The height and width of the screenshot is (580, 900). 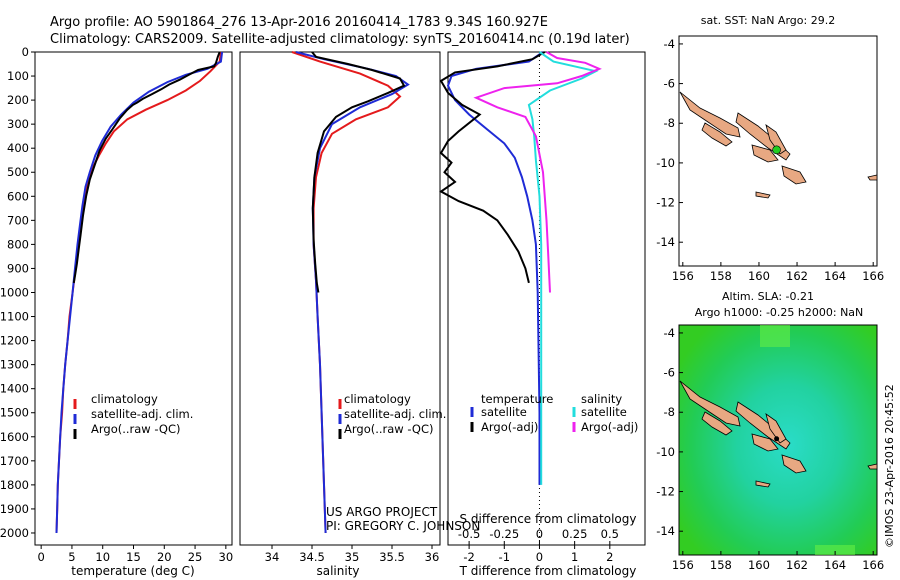 What do you see at coordinates (665, 203) in the screenshot?
I see `map-y-tick-label: -12` at bounding box center [665, 203].